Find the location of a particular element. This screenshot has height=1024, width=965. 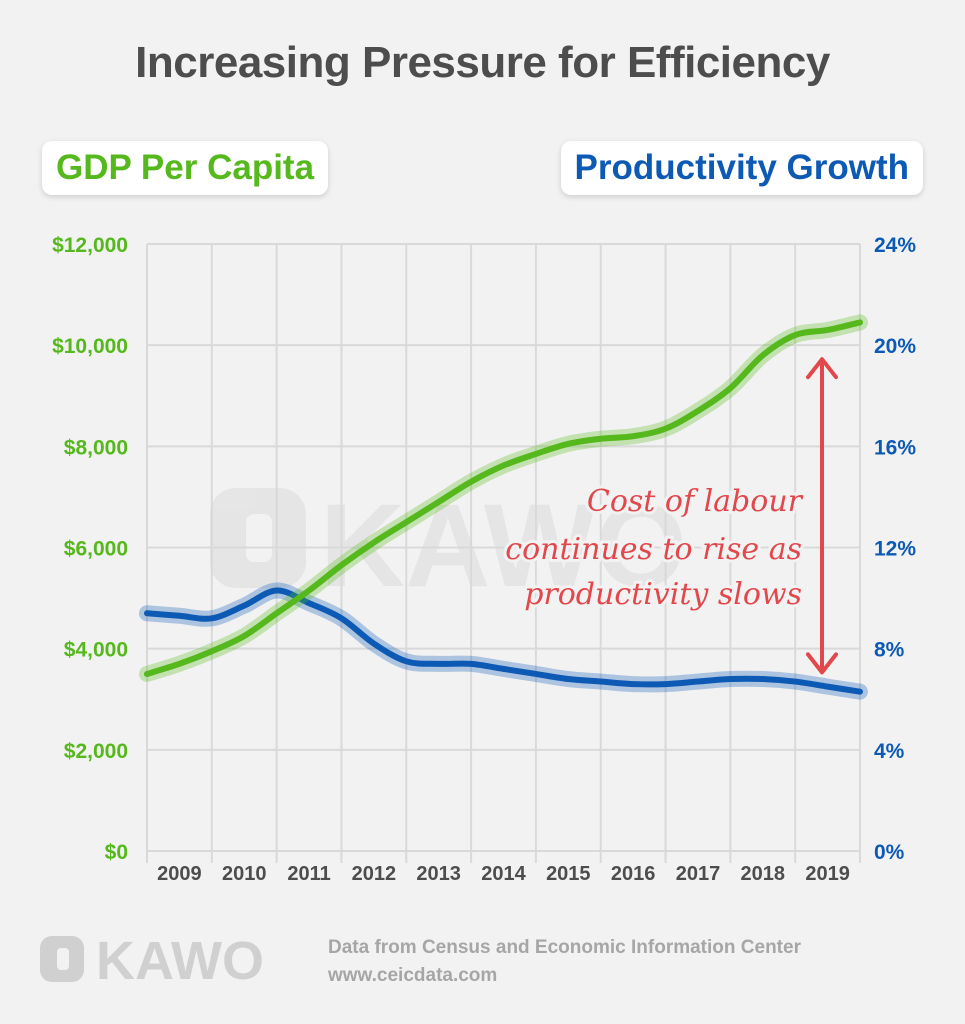

y-right-tick-label: 4% is located at coordinates (889, 751).